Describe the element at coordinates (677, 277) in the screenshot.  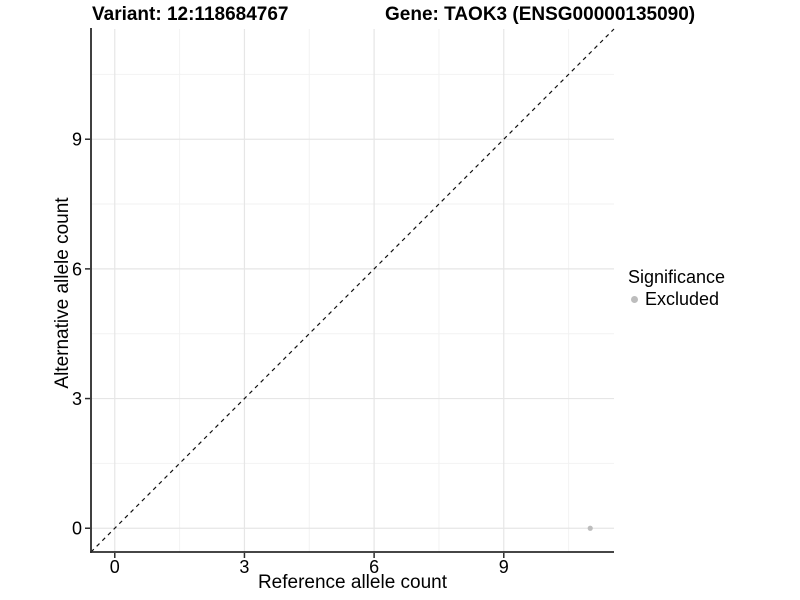
I see `legend-title: Significance` at that location.